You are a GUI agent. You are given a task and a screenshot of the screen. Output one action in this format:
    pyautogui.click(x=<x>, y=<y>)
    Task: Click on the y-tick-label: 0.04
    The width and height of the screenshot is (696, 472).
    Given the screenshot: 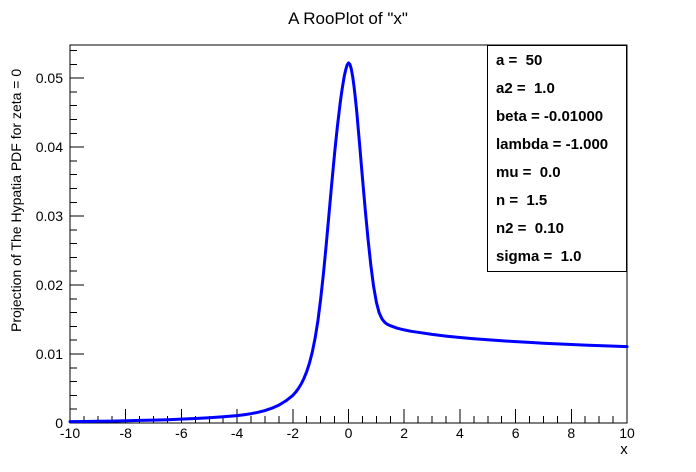 What is the action you would take?
    pyautogui.click(x=49, y=147)
    